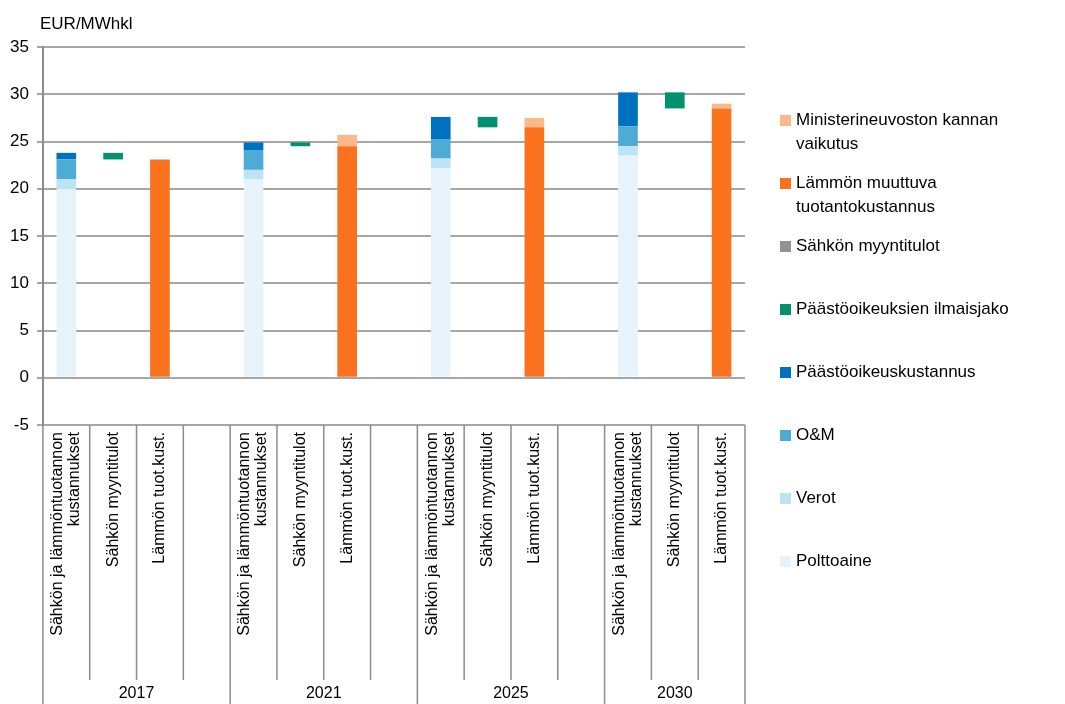 Image resolution: width=1065 pixels, height=704 pixels. What do you see at coordinates (19, 46) in the screenshot?
I see `y-tick-label: 35` at bounding box center [19, 46].